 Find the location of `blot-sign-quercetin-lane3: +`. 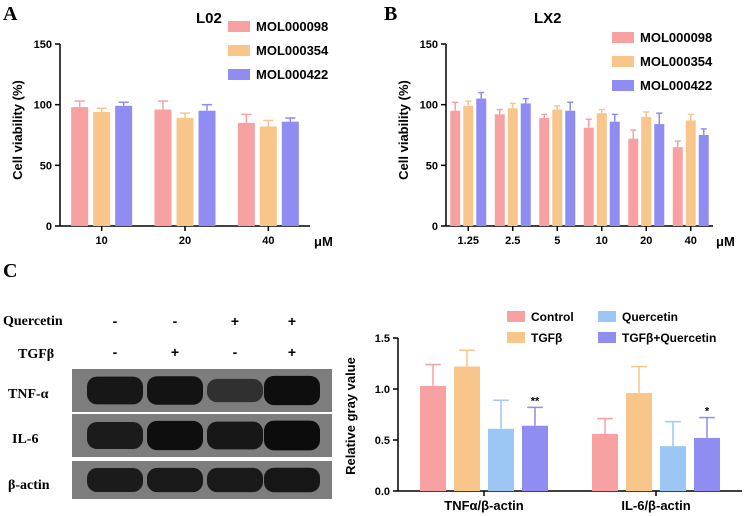

blot-sign-quercetin-lane3: + is located at coordinates (235, 321).